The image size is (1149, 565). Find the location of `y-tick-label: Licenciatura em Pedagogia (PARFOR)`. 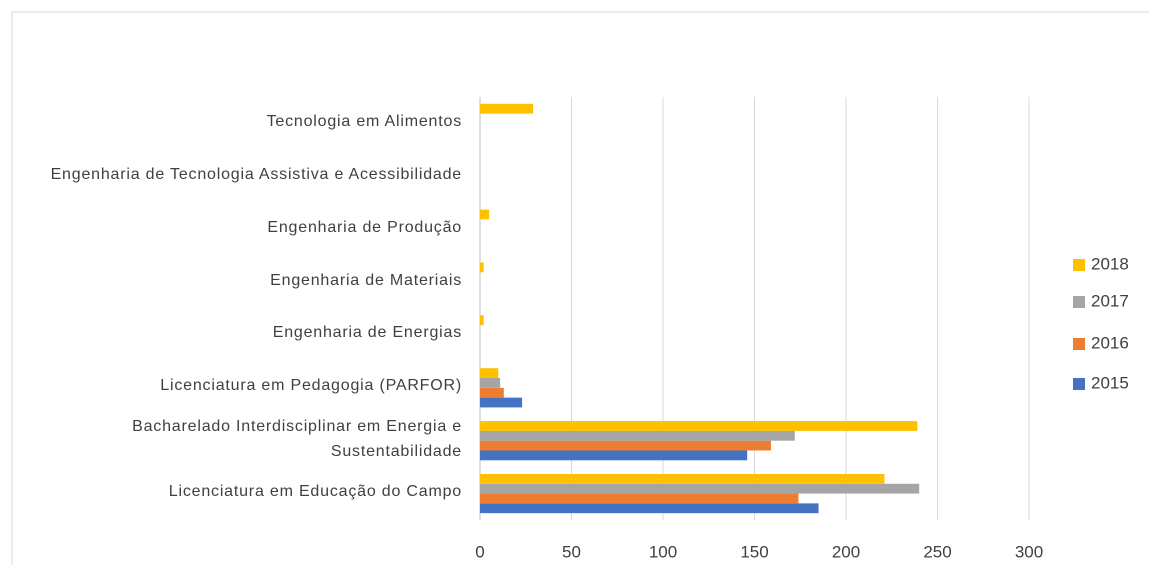

y-tick-label: Licenciatura em Pedagogia (PARFOR) is located at coordinates (311, 386).